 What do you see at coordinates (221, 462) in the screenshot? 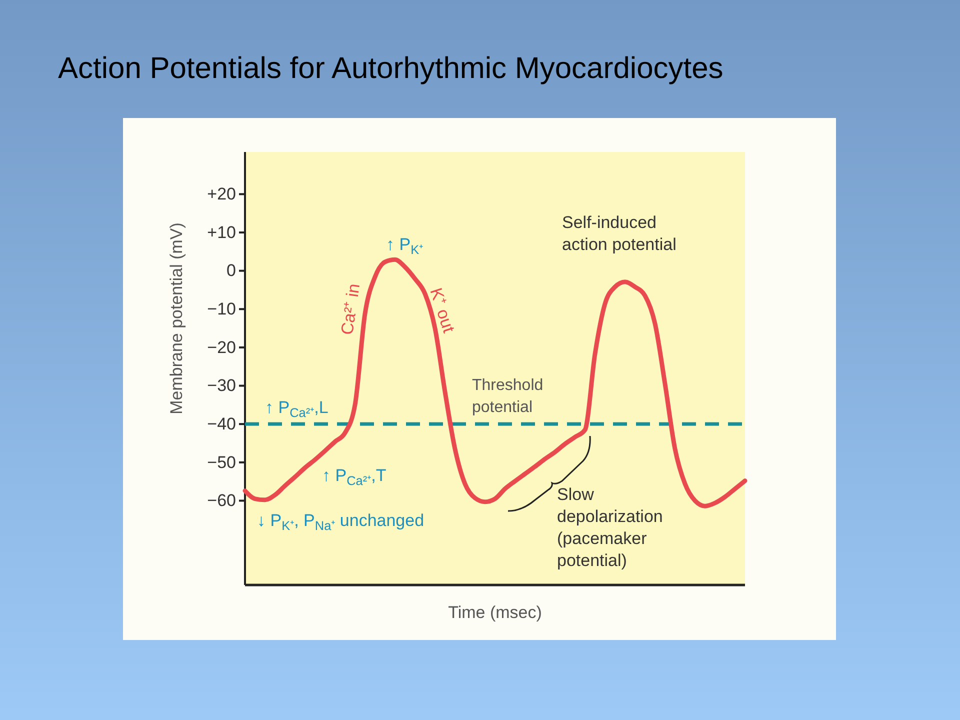
I see `y-tick-label: −50` at bounding box center [221, 462].